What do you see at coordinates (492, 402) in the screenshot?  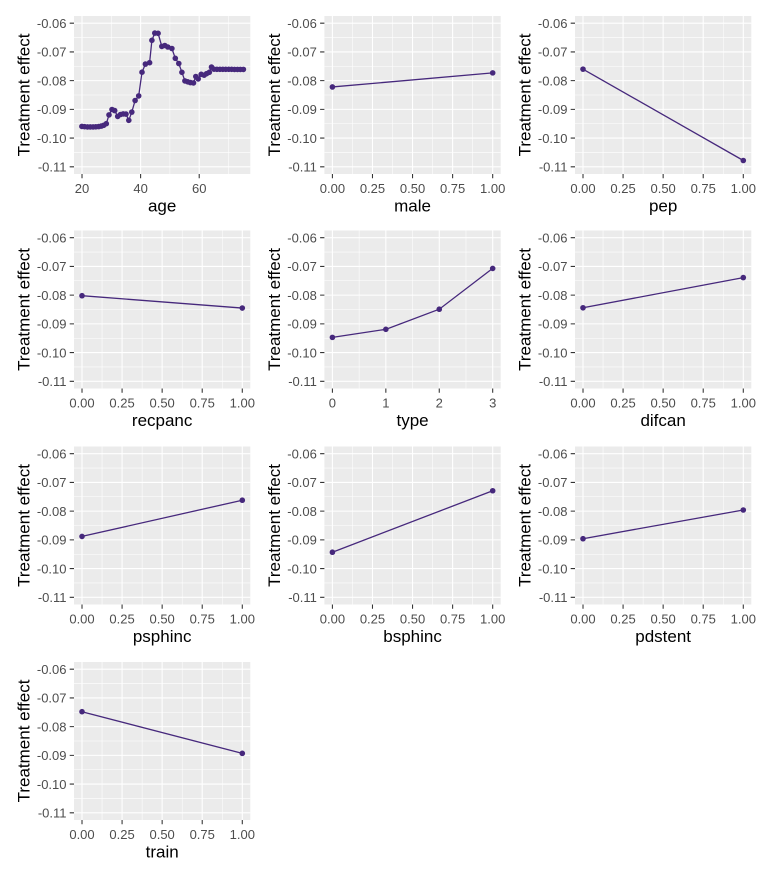 I see `svg-text: 3` at bounding box center [492, 402].